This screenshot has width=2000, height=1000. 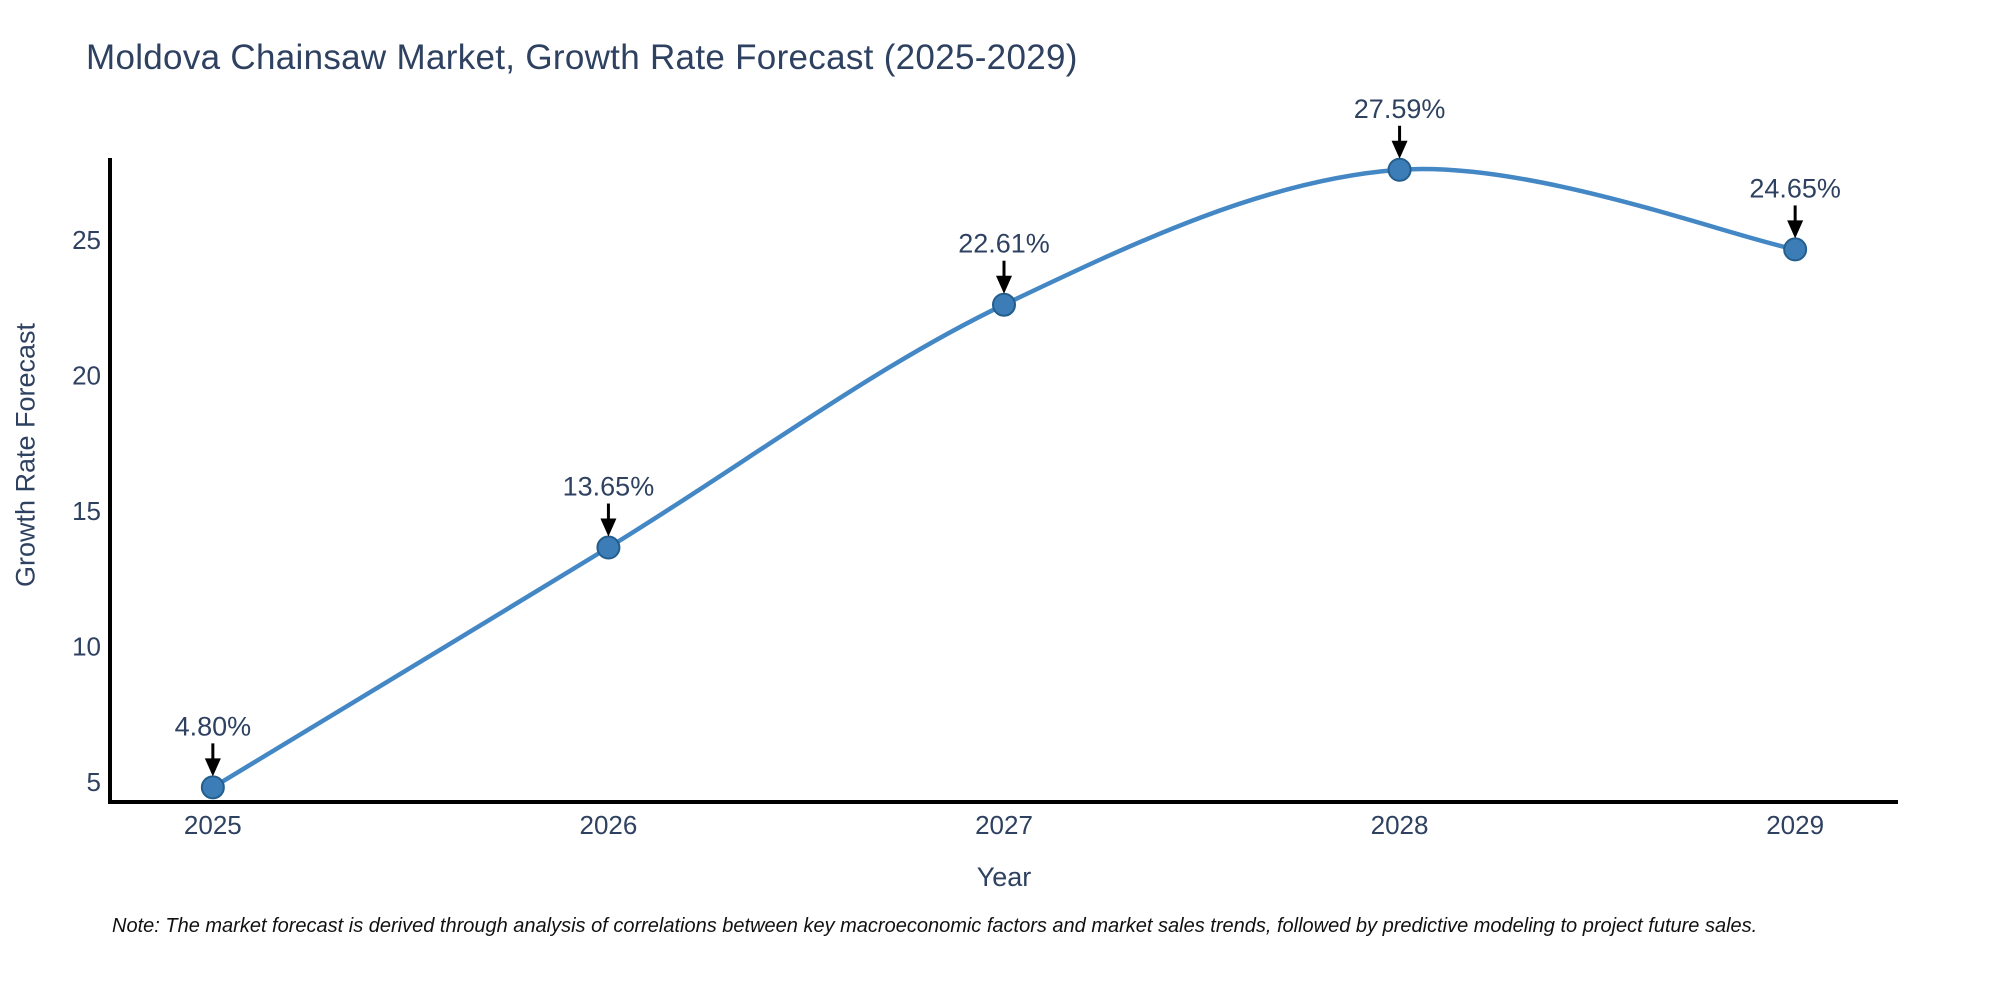 I want to click on data-point-label: 24.65%, so click(x=1795, y=188).